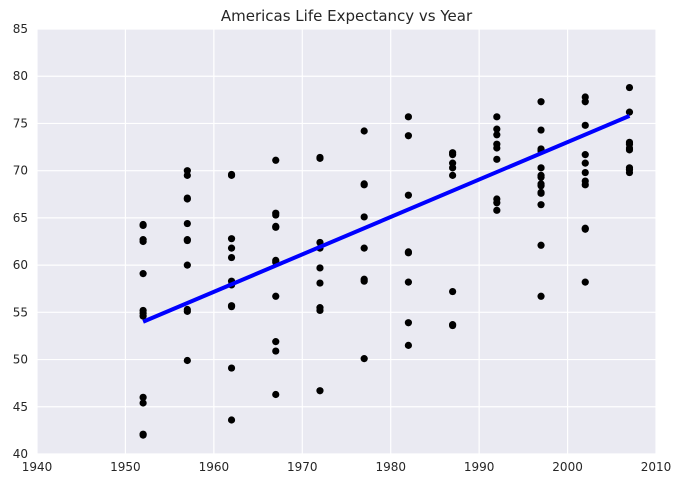 This screenshot has height=488, width=680. I want to click on y-tick-label: 65, so click(20, 218).